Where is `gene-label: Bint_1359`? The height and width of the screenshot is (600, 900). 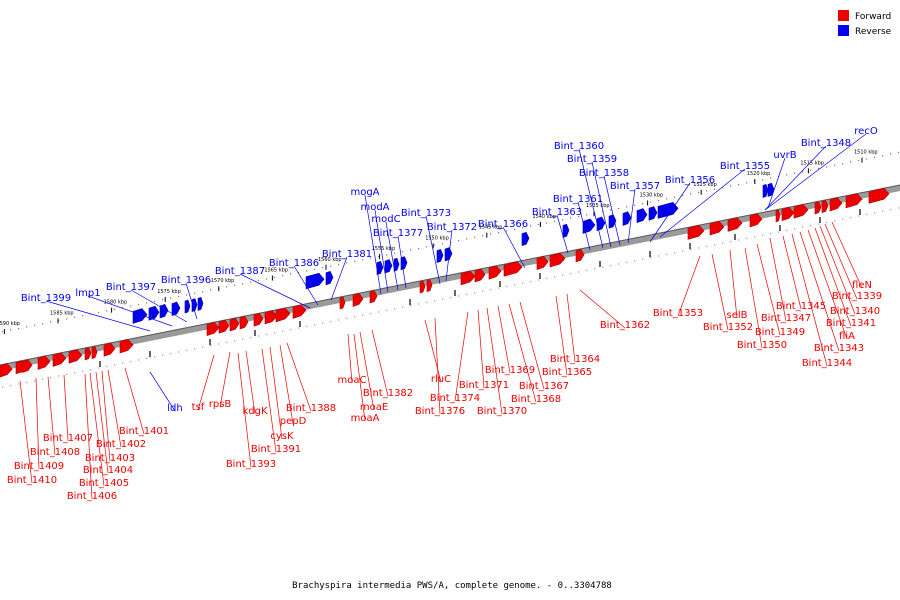
gene-label: Bint_1359 is located at coordinates (592, 159).